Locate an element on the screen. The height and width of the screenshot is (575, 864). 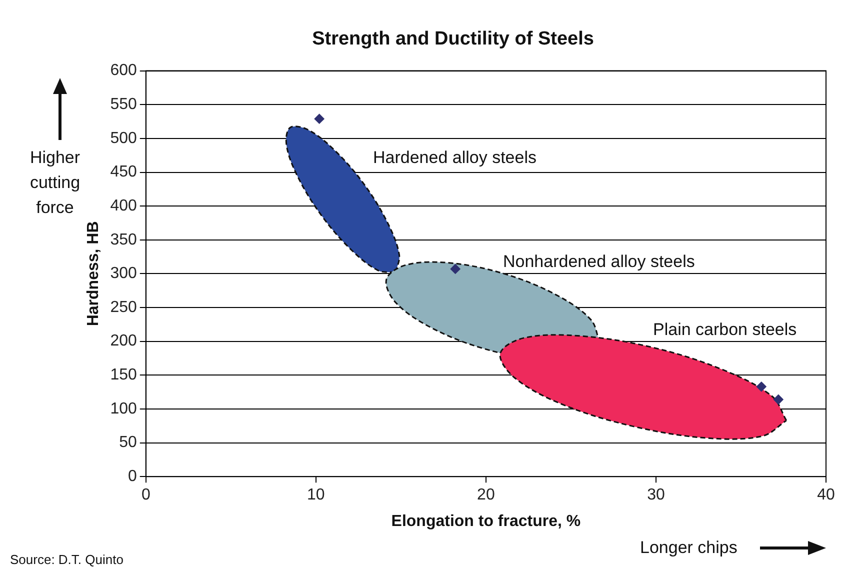
x-tick-label: 30 is located at coordinates (656, 495).